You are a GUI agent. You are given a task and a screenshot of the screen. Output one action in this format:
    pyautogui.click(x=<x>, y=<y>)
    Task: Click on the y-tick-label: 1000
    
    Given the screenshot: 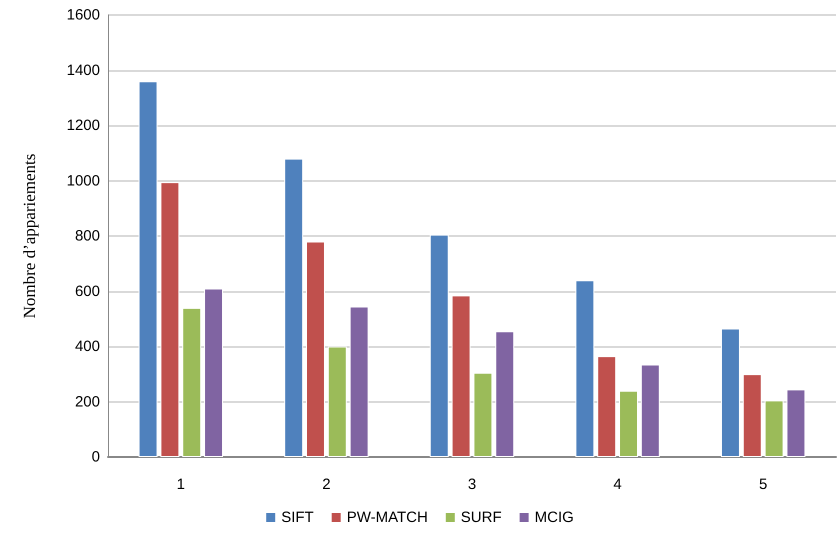 What is the action you would take?
    pyautogui.click(x=83, y=181)
    